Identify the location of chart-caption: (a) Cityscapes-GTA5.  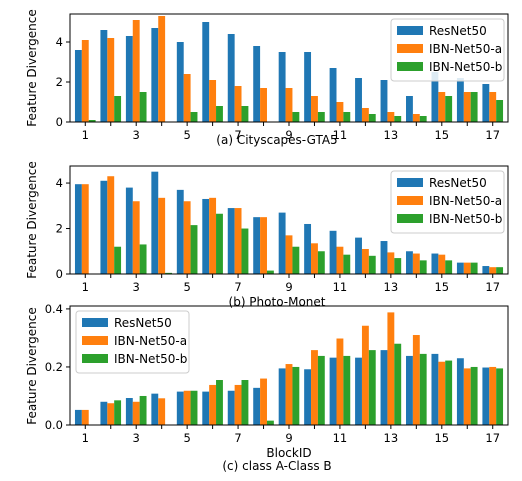
(276, 140).